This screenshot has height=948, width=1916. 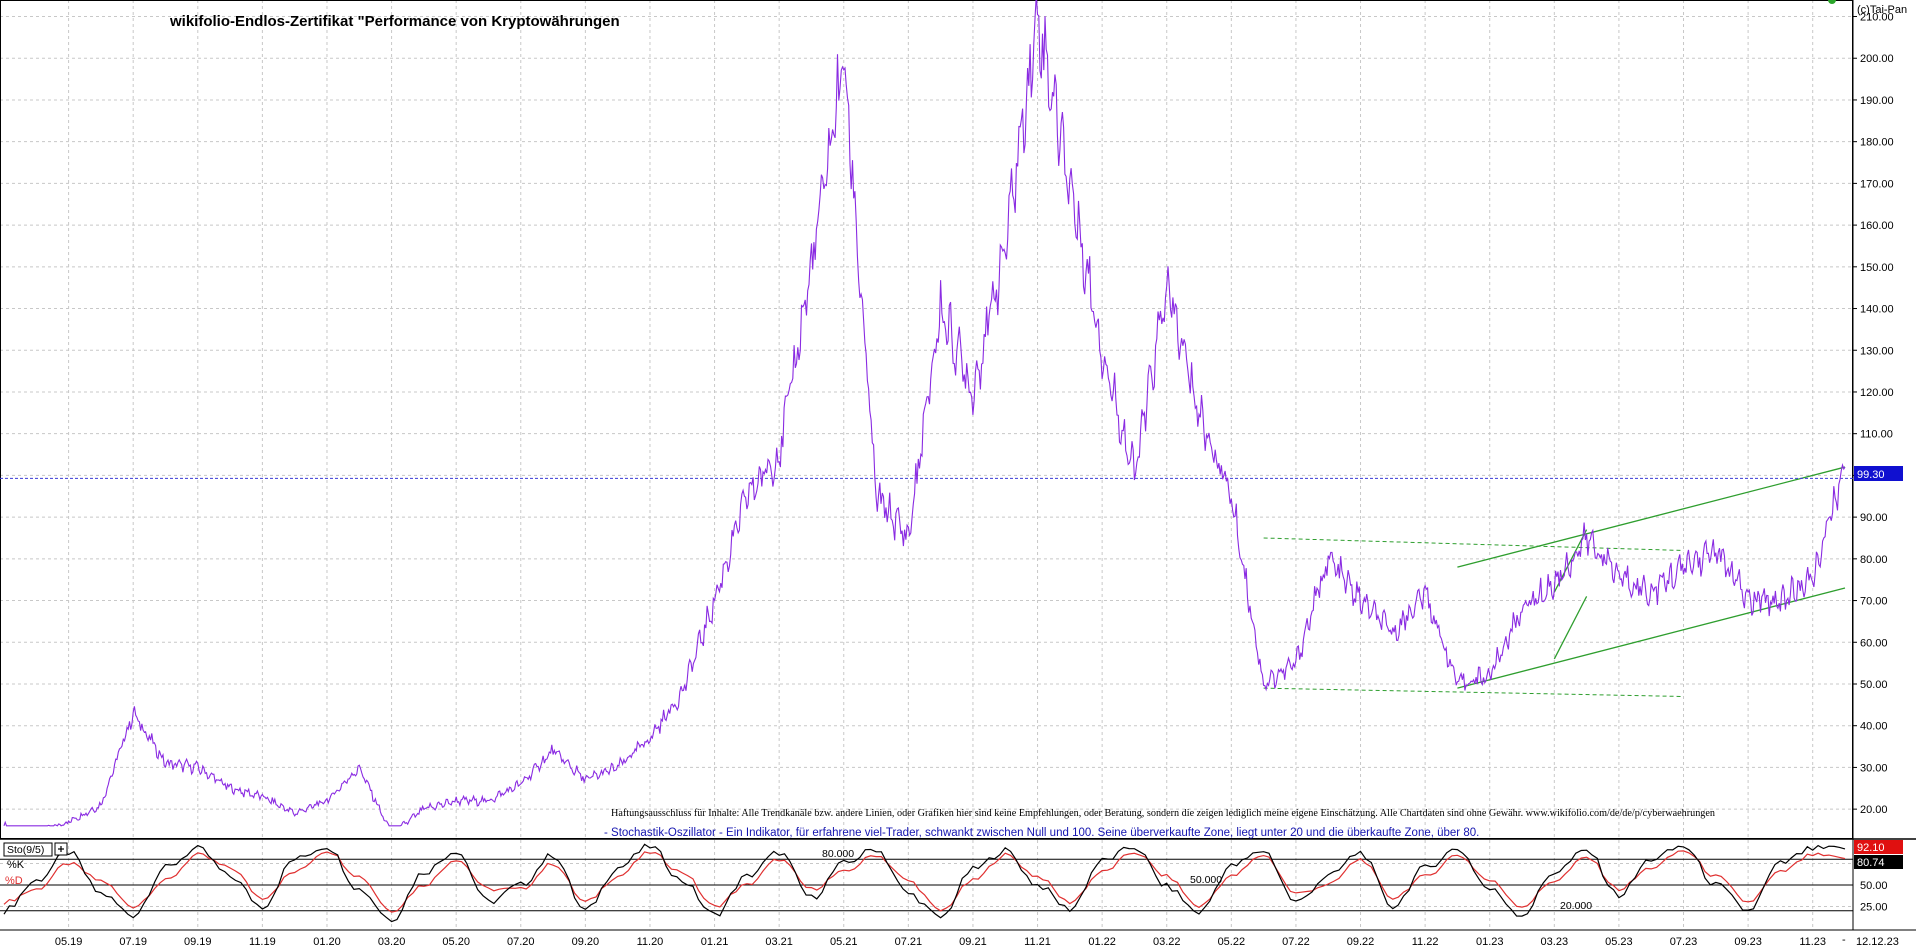 I want to click on y-tick-label: 160.00, so click(x=1877, y=226).